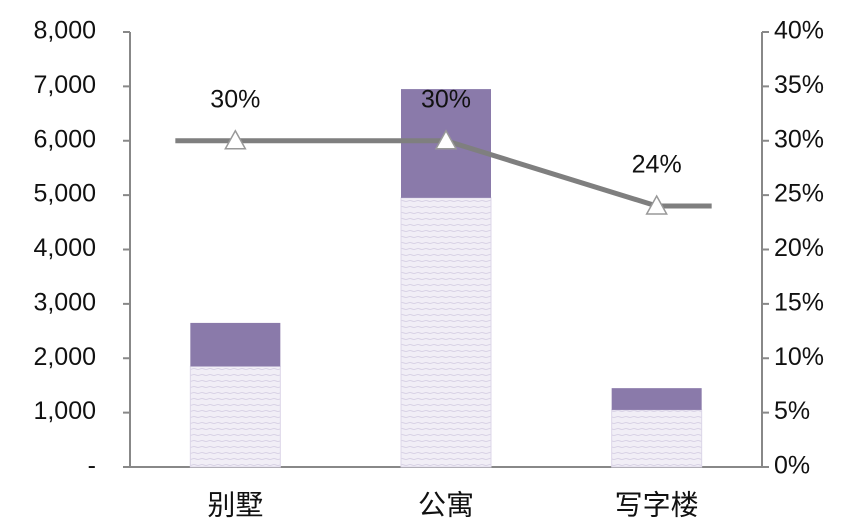  I want to click on data-label: 24%, so click(657, 165).